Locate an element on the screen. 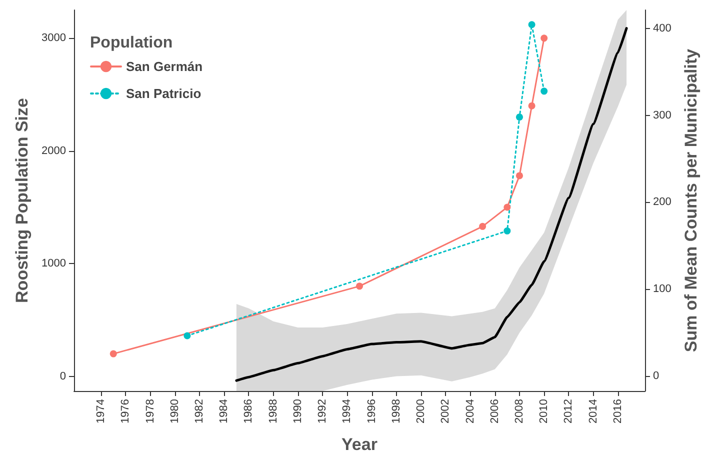  x-tick-label: 2016 is located at coordinates (618, 411).